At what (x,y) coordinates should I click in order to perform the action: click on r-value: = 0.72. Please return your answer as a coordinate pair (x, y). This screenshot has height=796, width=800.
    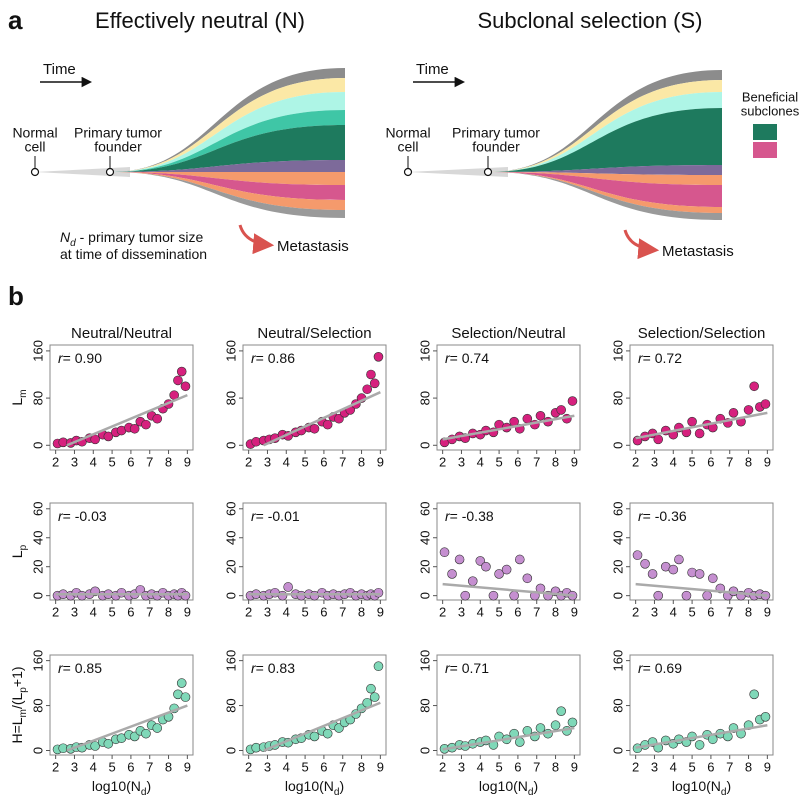
    Looking at the image, I should click on (663, 358).